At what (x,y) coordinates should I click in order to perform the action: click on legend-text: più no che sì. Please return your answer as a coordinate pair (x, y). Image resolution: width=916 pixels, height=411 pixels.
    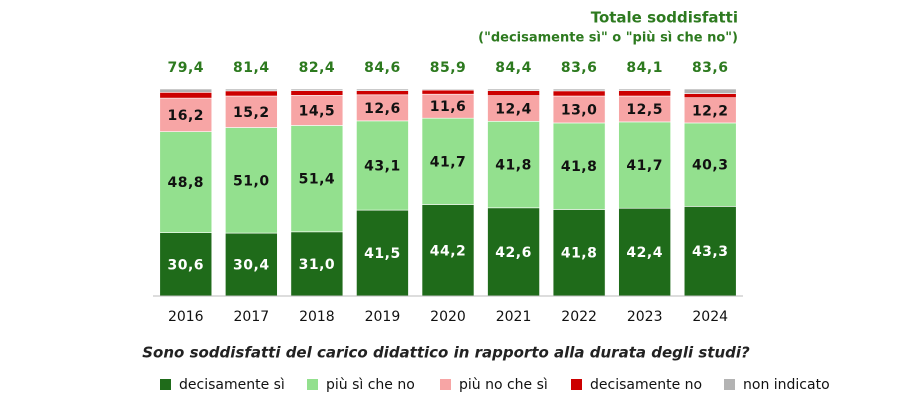
    Looking at the image, I should click on (503, 385).